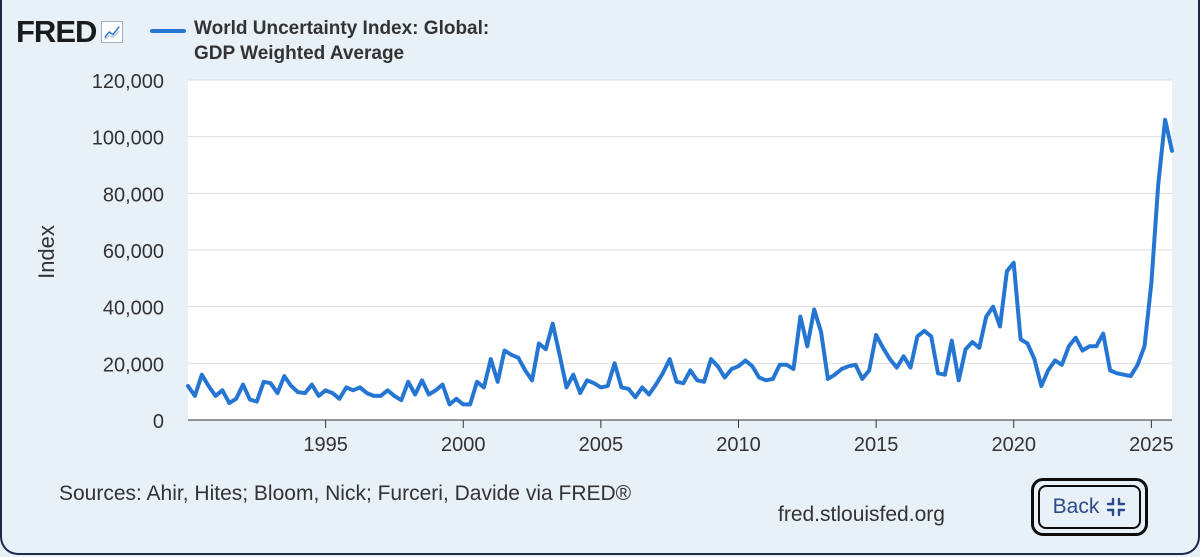  Describe the element at coordinates (133, 195) in the screenshot. I see `y-tick-label: 80,000` at that location.